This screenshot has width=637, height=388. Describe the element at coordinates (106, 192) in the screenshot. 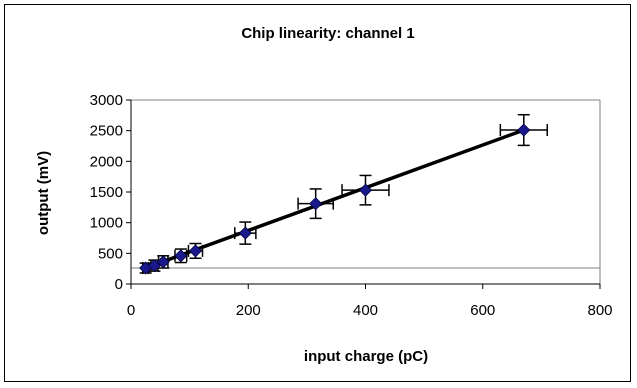

I see `y-tick-label: 1500` at that location.